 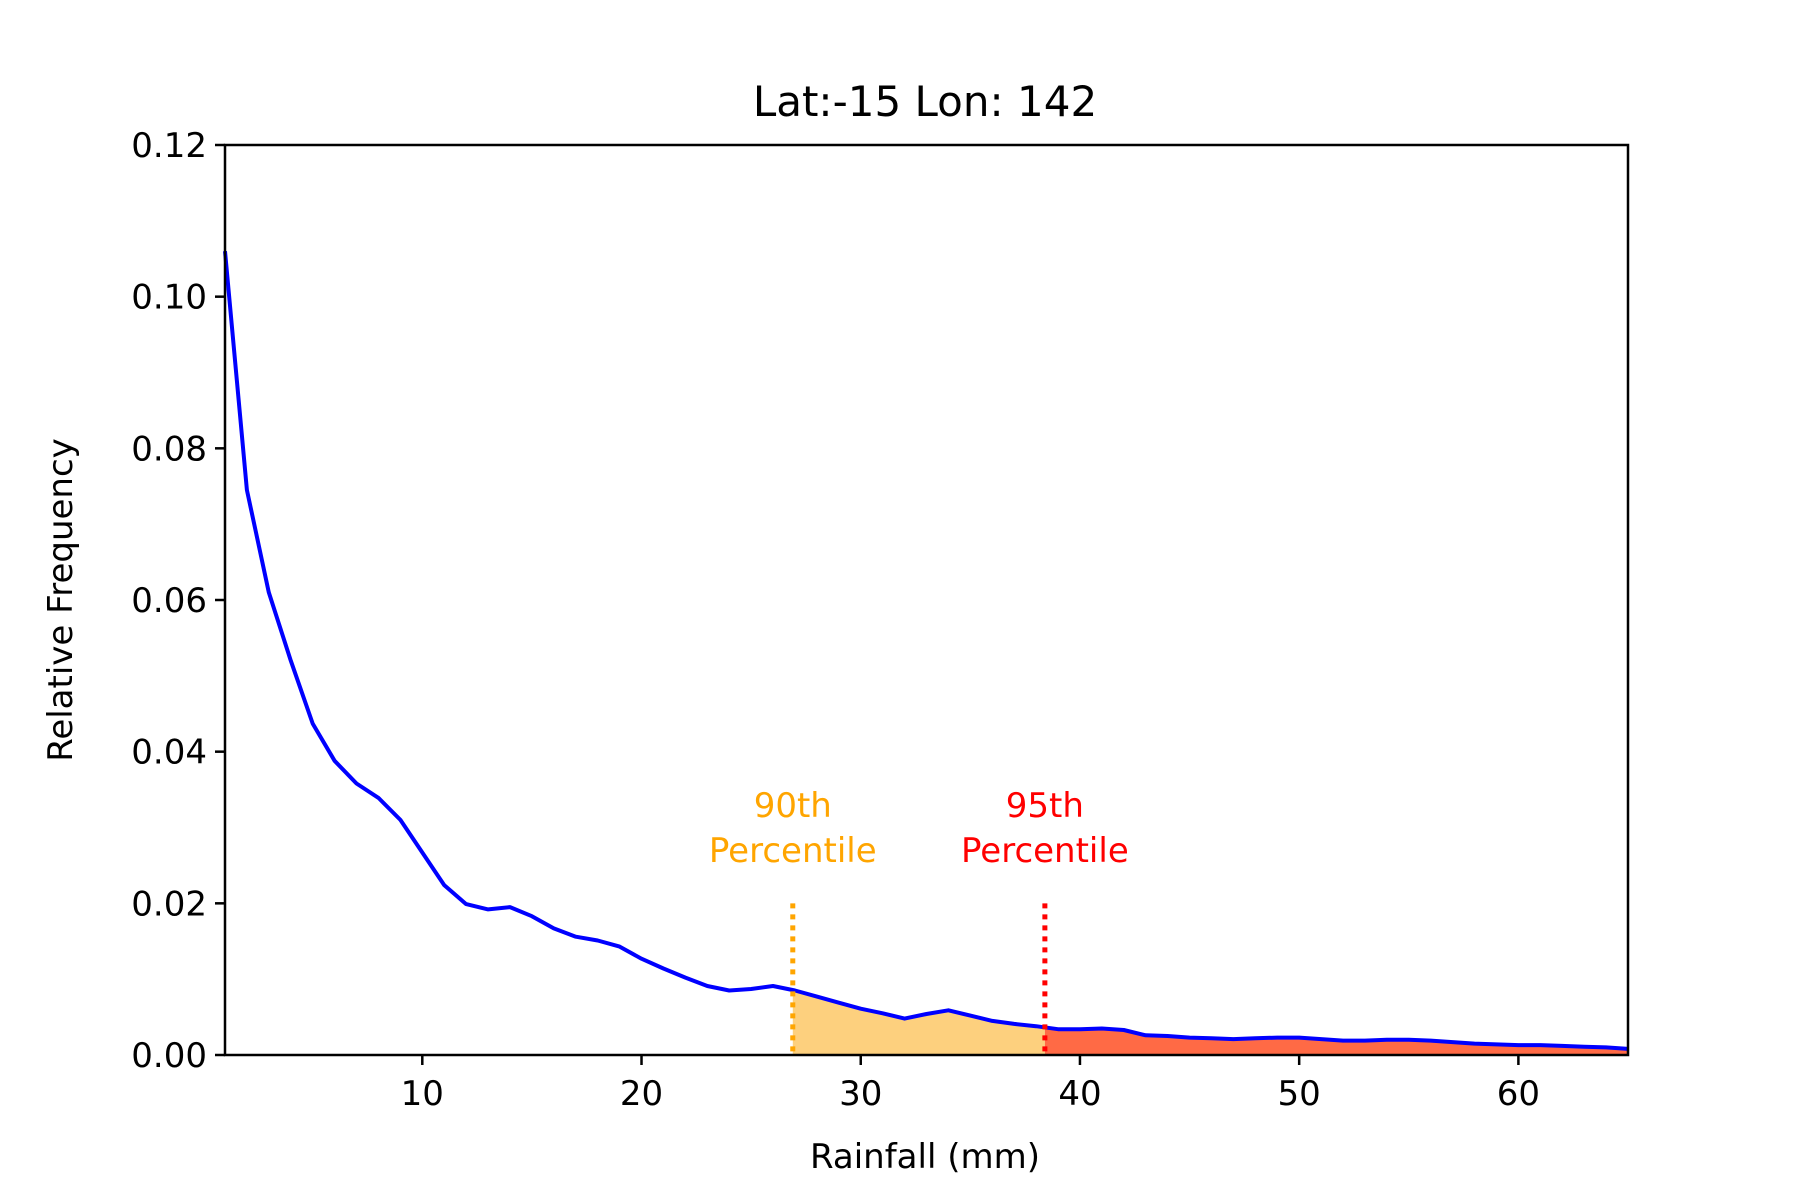 I want to click on chart-title: Lat:-15 Lon: 142, so click(x=925, y=101).